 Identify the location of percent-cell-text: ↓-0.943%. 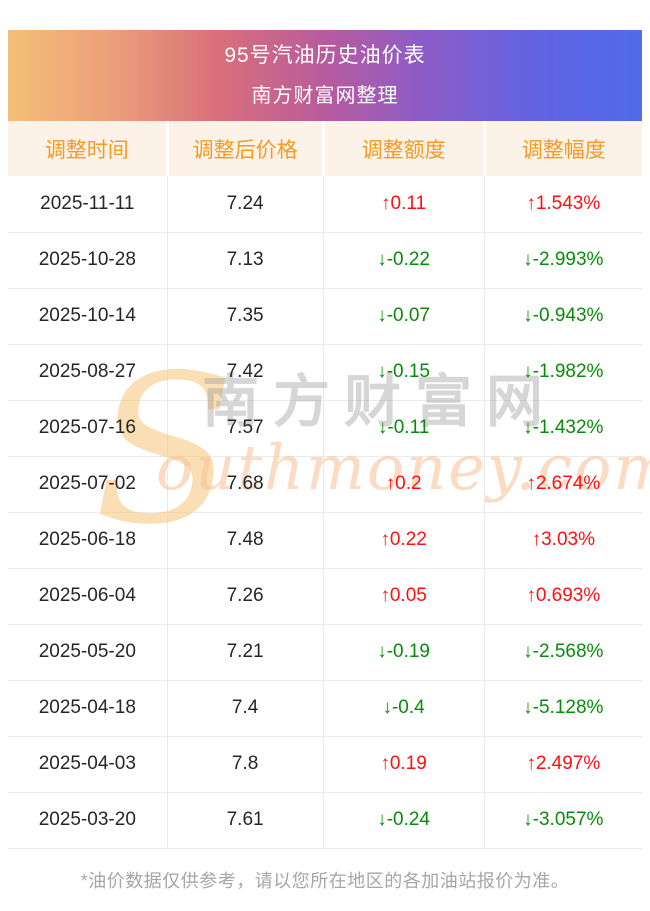
(563, 315).